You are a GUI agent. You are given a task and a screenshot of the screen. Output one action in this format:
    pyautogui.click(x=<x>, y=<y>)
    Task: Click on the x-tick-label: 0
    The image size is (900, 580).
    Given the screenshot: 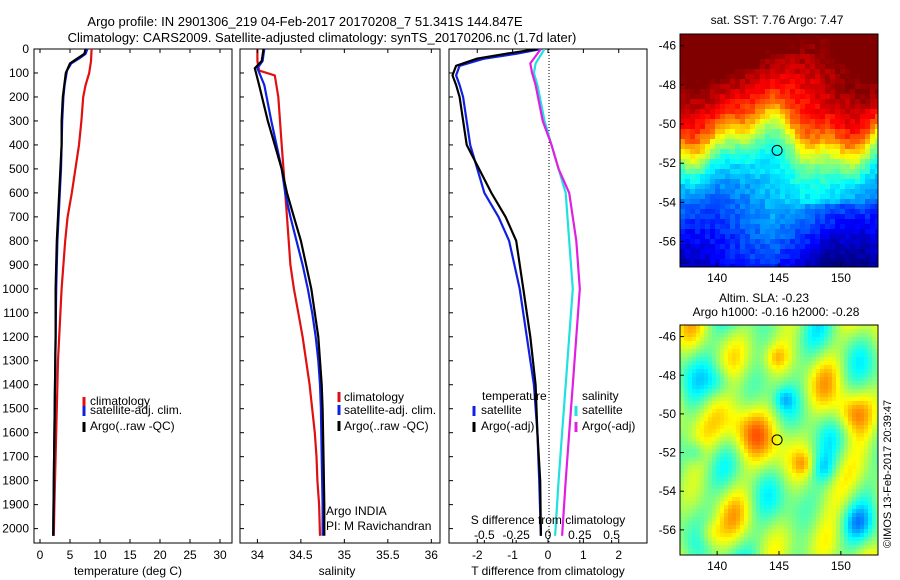 What is the action you would take?
    pyautogui.click(x=548, y=555)
    